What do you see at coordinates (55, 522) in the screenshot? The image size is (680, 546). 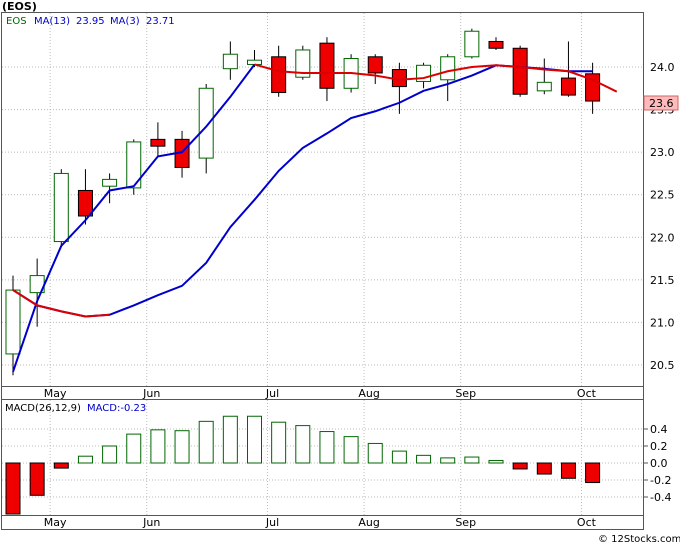 I see `macd-x-tick-label: May` at bounding box center [55, 522].